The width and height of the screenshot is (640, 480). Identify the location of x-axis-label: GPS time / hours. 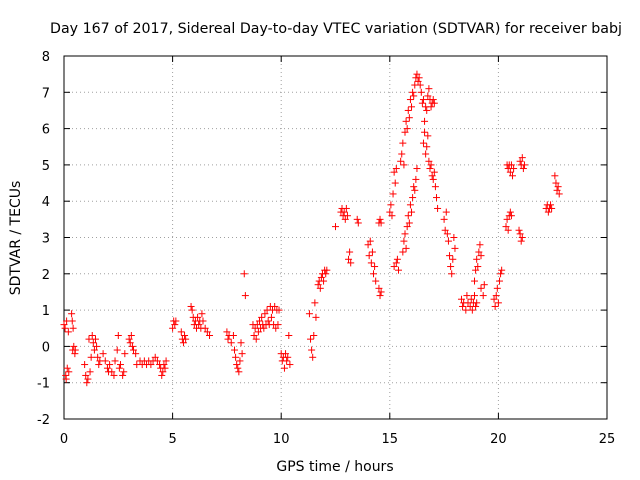
(334, 467).